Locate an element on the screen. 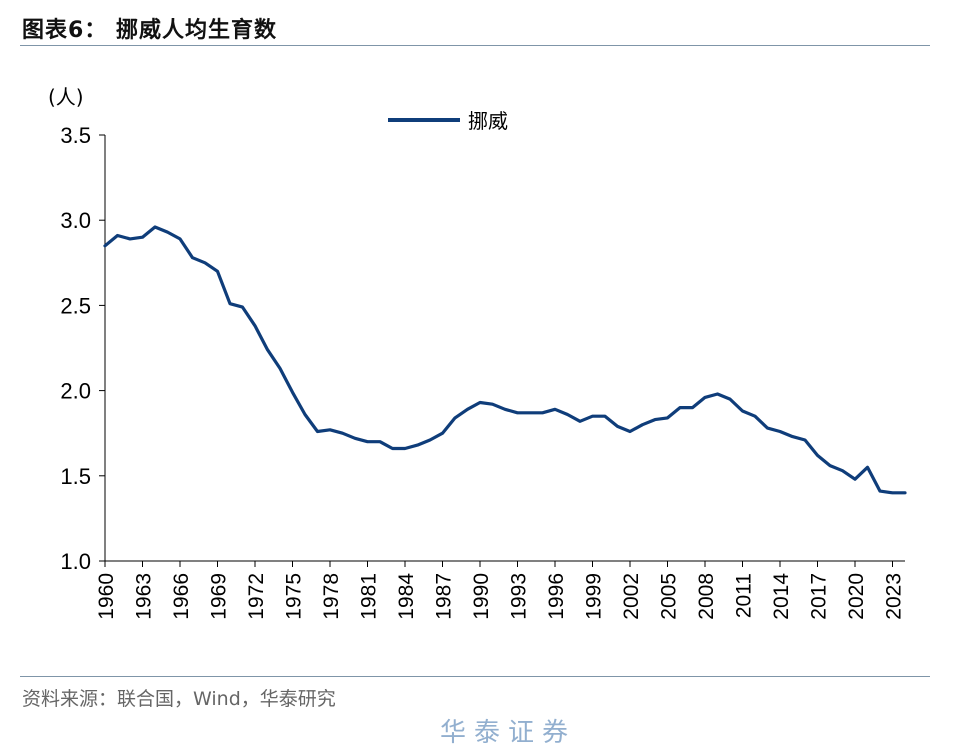 The height and width of the screenshot is (749, 960). x-tick-label: 1960 is located at coordinates (106, 596).